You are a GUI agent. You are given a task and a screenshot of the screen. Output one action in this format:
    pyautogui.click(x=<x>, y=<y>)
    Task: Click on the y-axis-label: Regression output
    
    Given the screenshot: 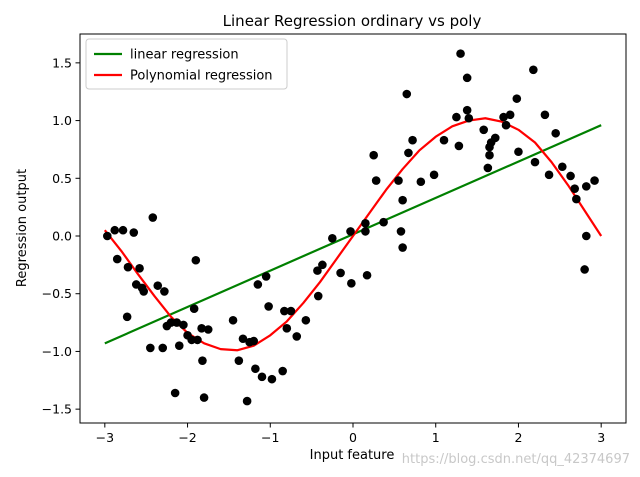 What is the action you would take?
    pyautogui.click(x=22, y=228)
    